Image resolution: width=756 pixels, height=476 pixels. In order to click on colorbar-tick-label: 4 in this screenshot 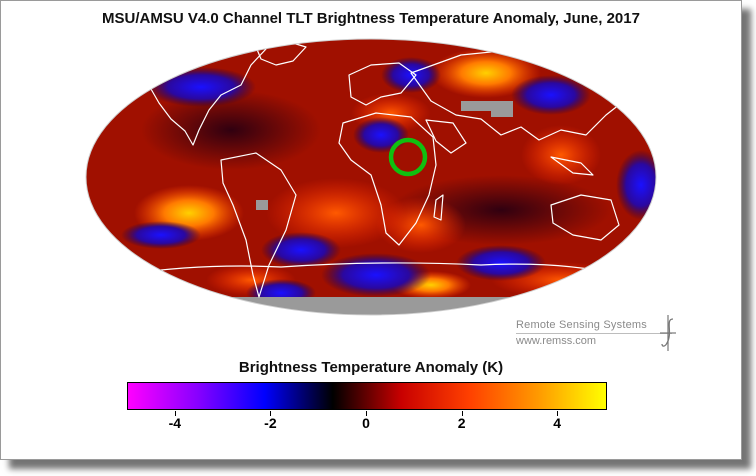, I will do `click(557, 423)`.